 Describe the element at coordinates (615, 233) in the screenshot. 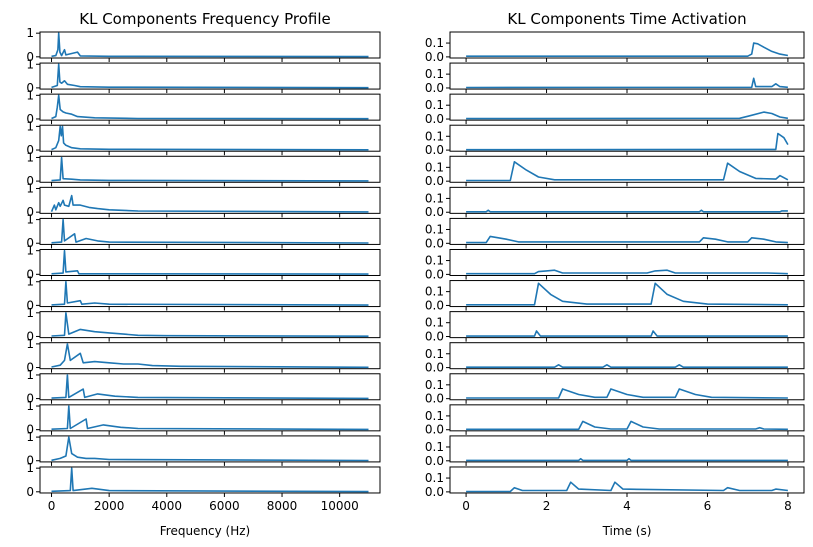

I see `time-subplot-7: 0.00.1` at that location.